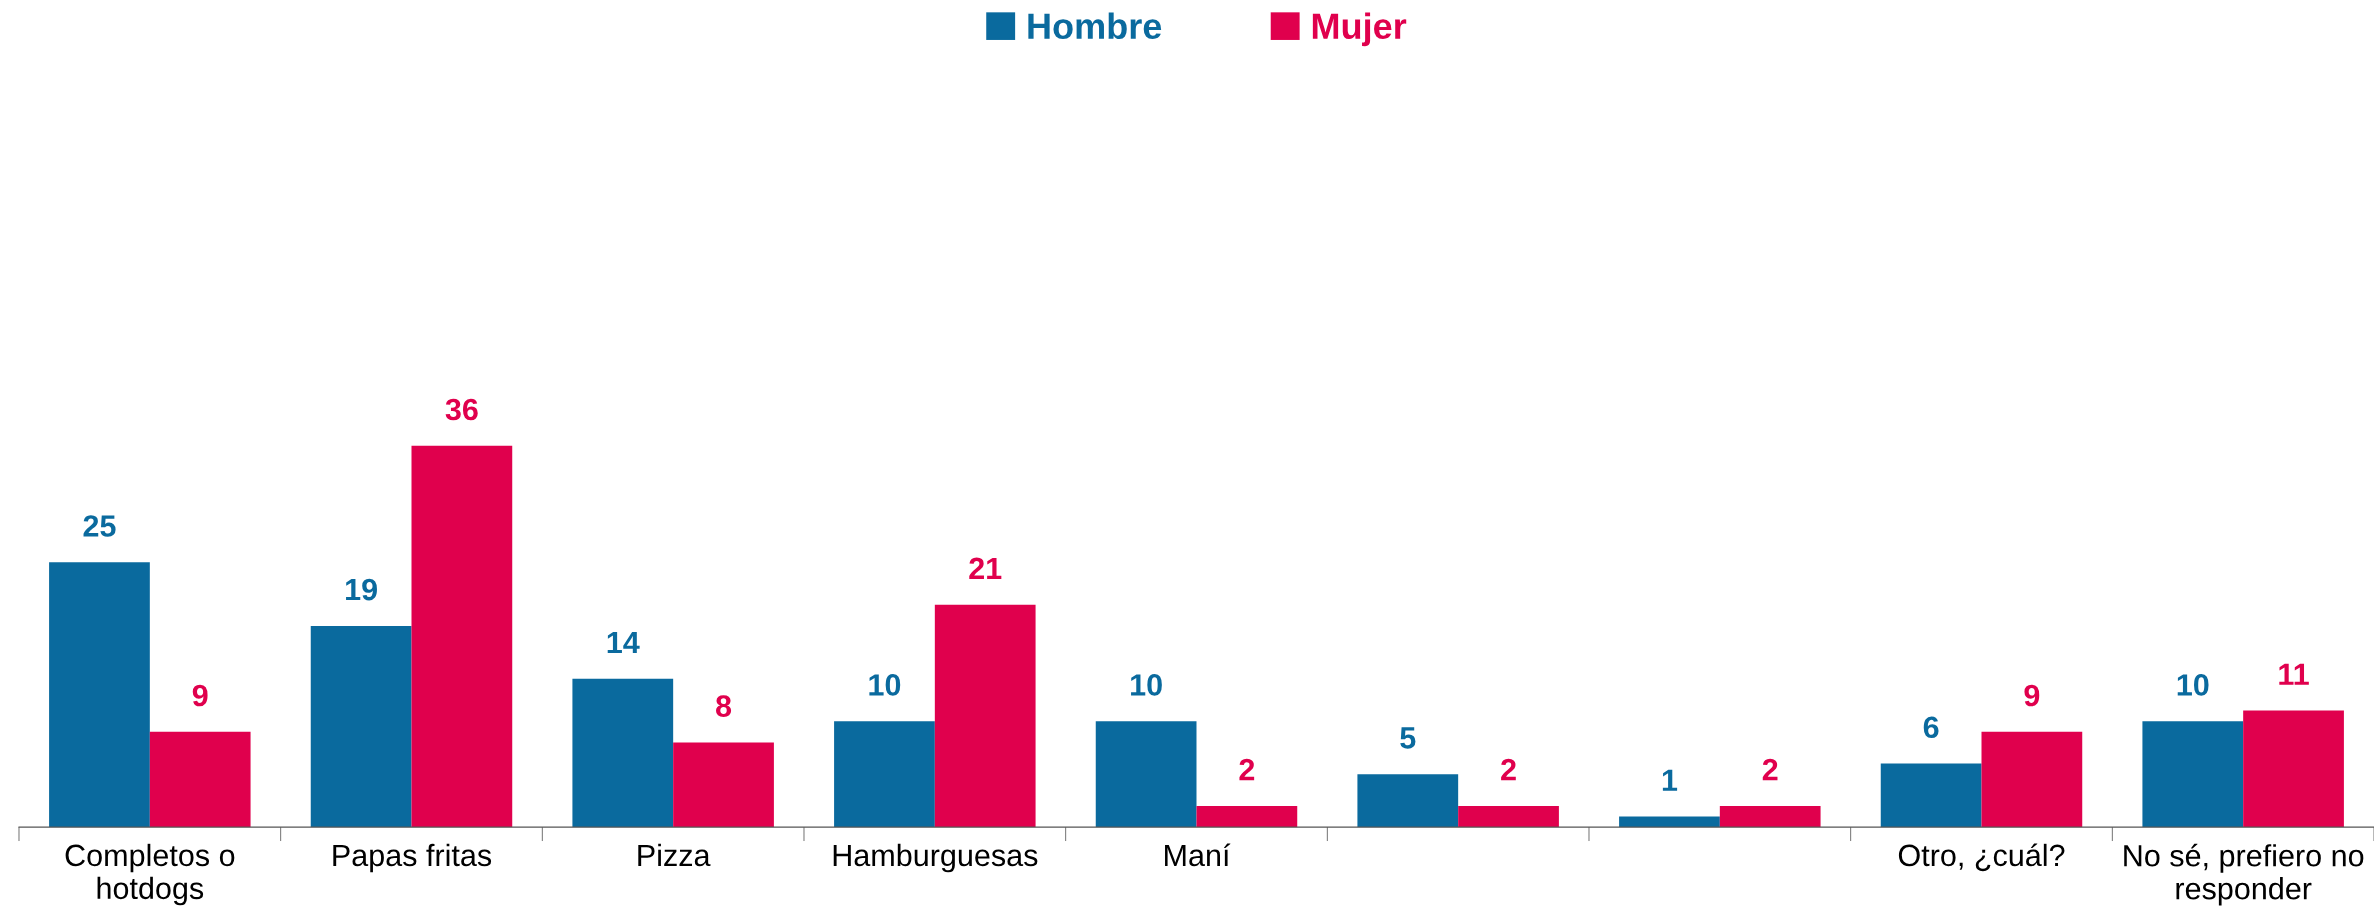 The height and width of the screenshot is (917, 2374). What do you see at coordinates (99, 526) in the screenshot?
I see `data-label: 25` at bounding box center [99, 526].